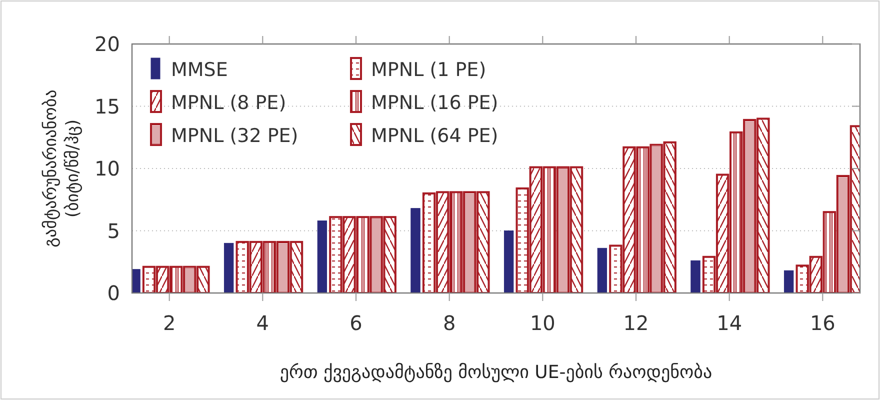 This screenshot has height=400, width=880. What do you see at coordinates (356, 323) in the screenshot?
I see `x-tick-label: 6` at bounding box center [356, 323].